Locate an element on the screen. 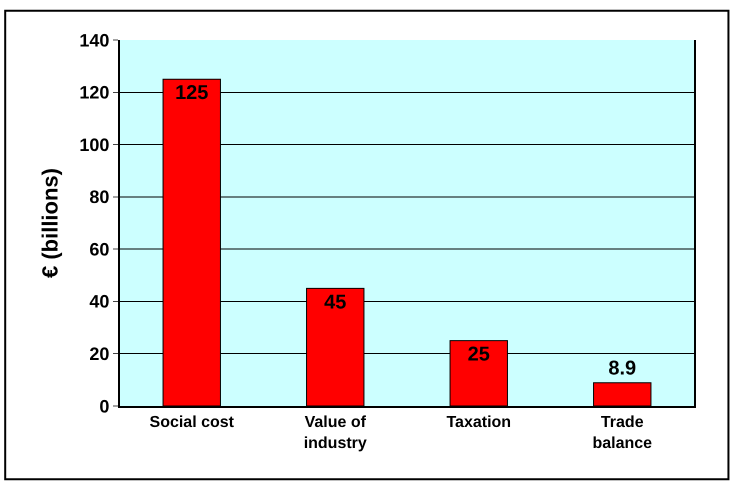 This screenshot has height=486, width=734. y-tick-label: 80 is located at coordinates (99, 197).